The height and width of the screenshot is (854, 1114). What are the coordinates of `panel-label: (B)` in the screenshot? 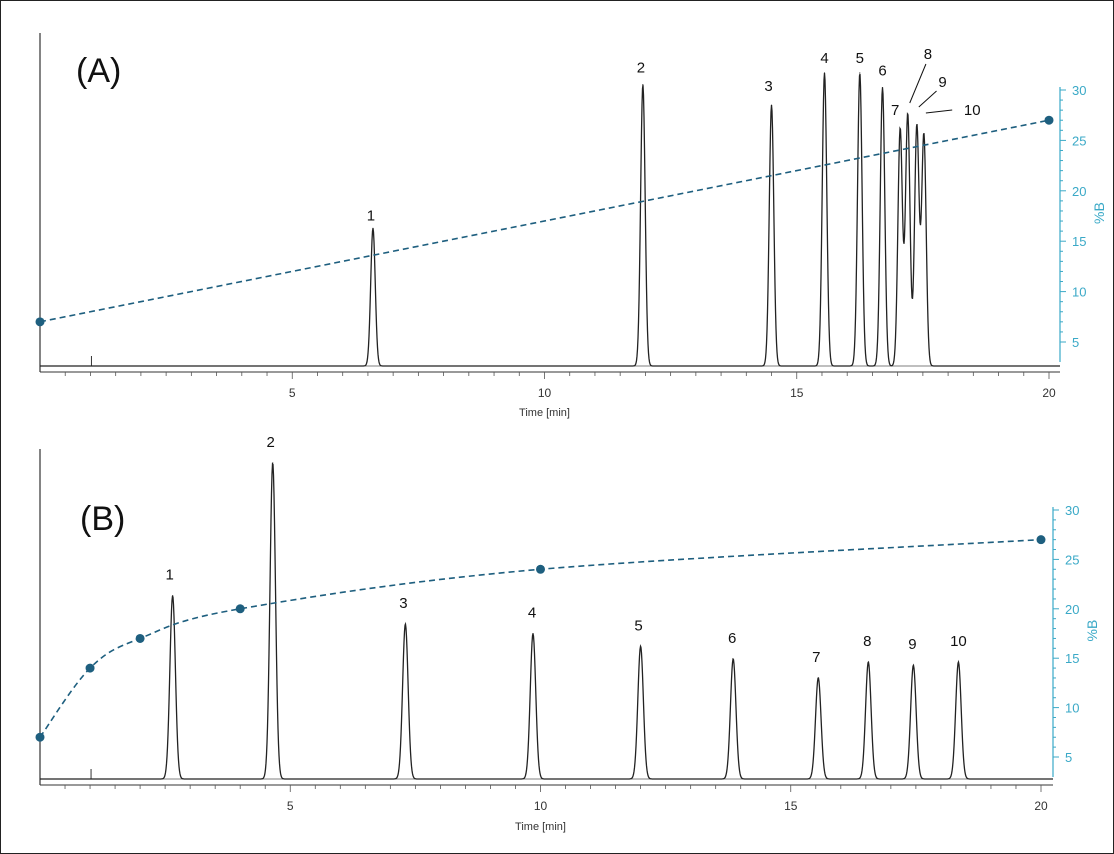 It's located at (102, 519).